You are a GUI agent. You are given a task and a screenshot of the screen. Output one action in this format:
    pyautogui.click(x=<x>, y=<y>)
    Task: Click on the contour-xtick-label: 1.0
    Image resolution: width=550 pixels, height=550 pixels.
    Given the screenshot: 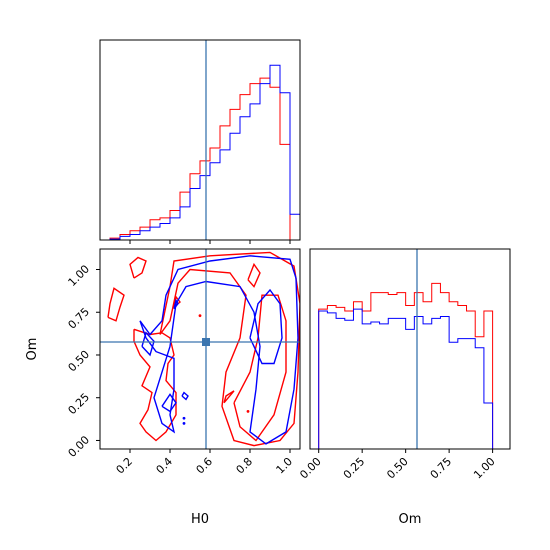 What is the action you would take?
    pyautogui.click(x=285, y=466)
    